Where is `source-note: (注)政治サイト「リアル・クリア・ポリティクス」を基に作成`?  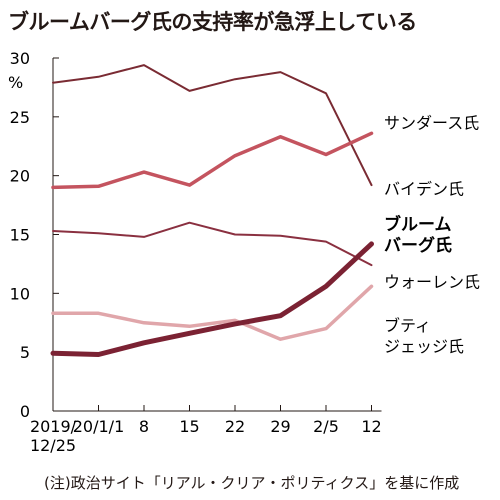 source-note: (注)政治サイト「リアル・クリア・ポリティクス」を基に作成 is located at coordinates (252, 483).